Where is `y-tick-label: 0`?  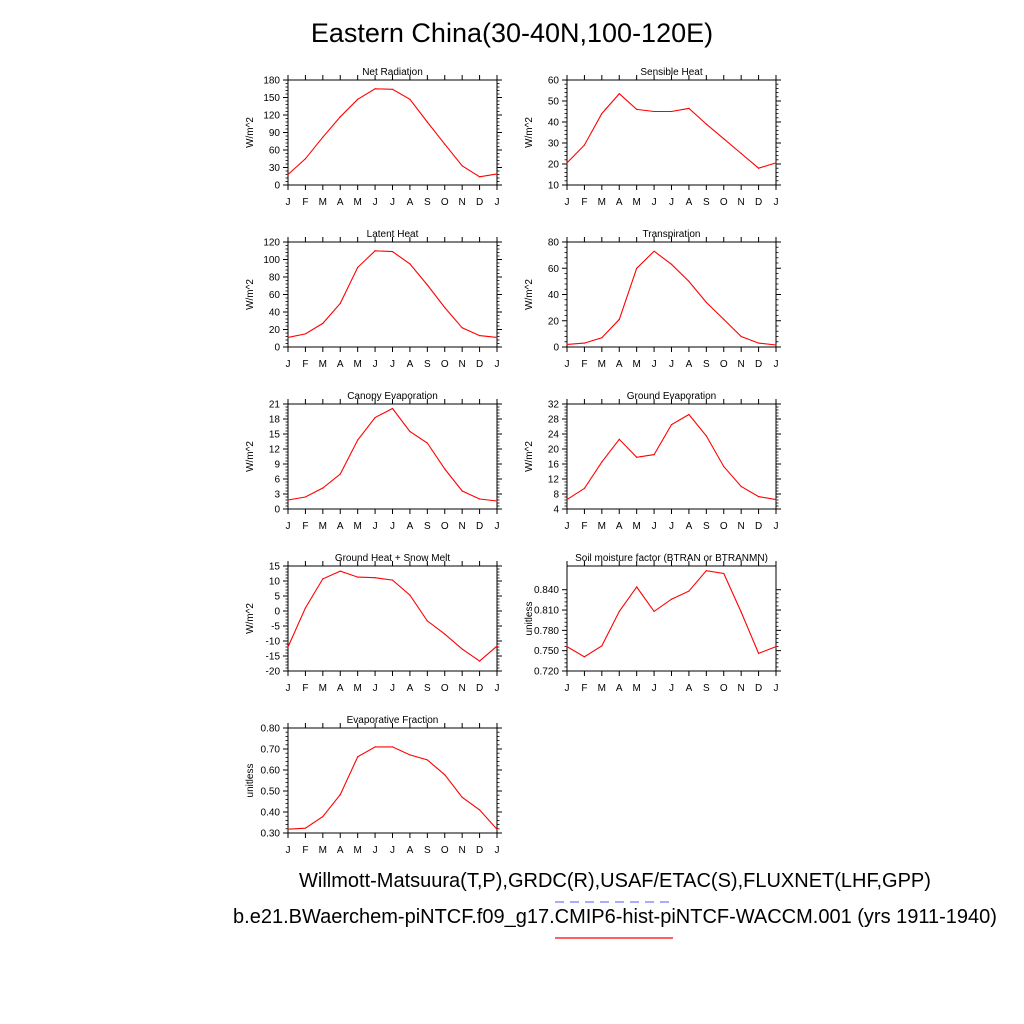
y-tick-label: 0 is located at coordinates (556, 348).